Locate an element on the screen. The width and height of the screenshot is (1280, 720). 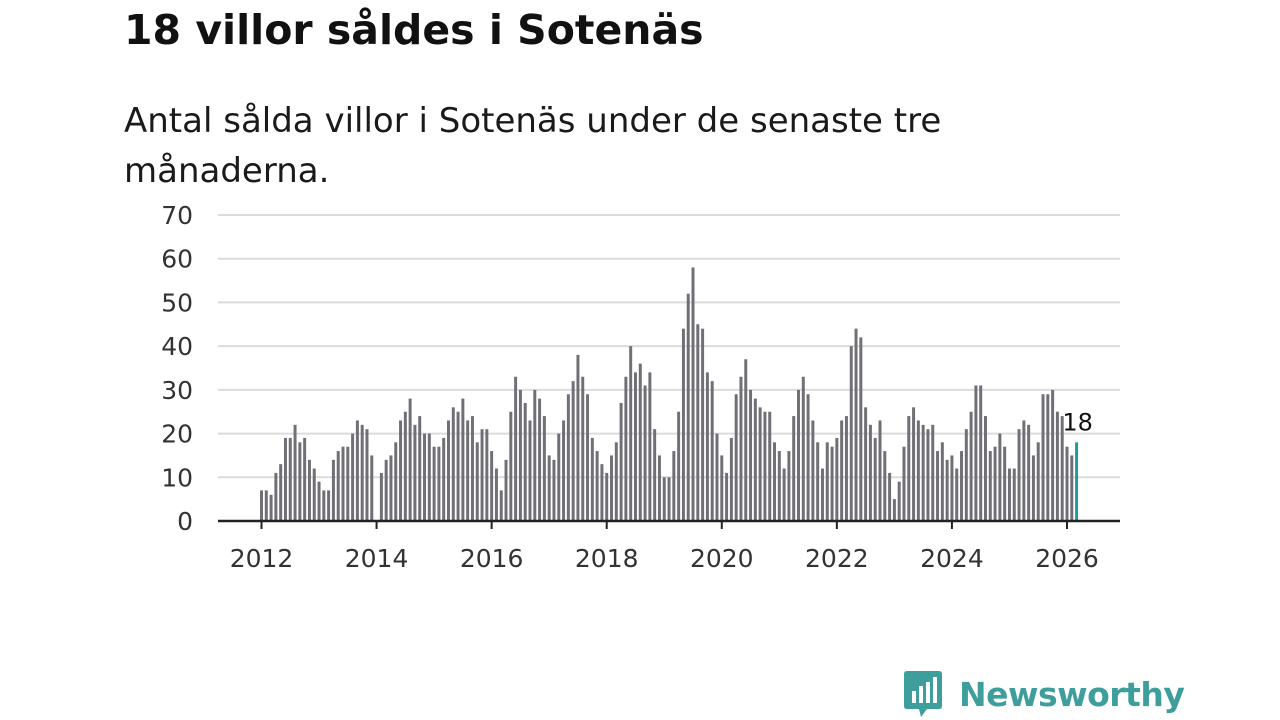
y-tick-label: 20 is located at coordinates (177, 434).